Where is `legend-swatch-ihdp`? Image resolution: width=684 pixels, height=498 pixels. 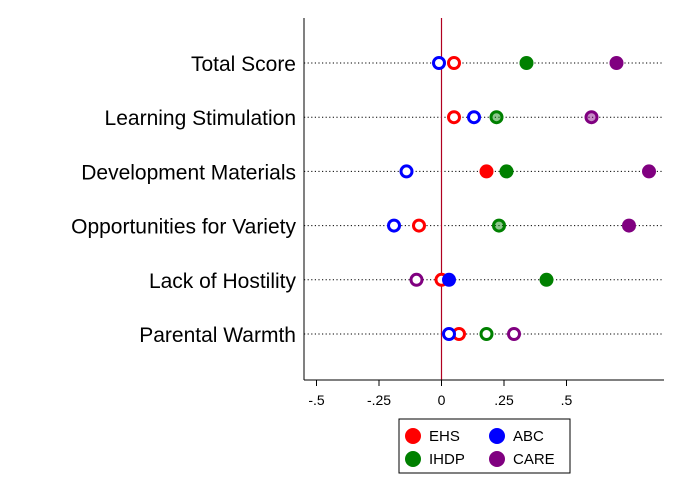 legend-swatch-ihdp is located at coordinates (413, 459).